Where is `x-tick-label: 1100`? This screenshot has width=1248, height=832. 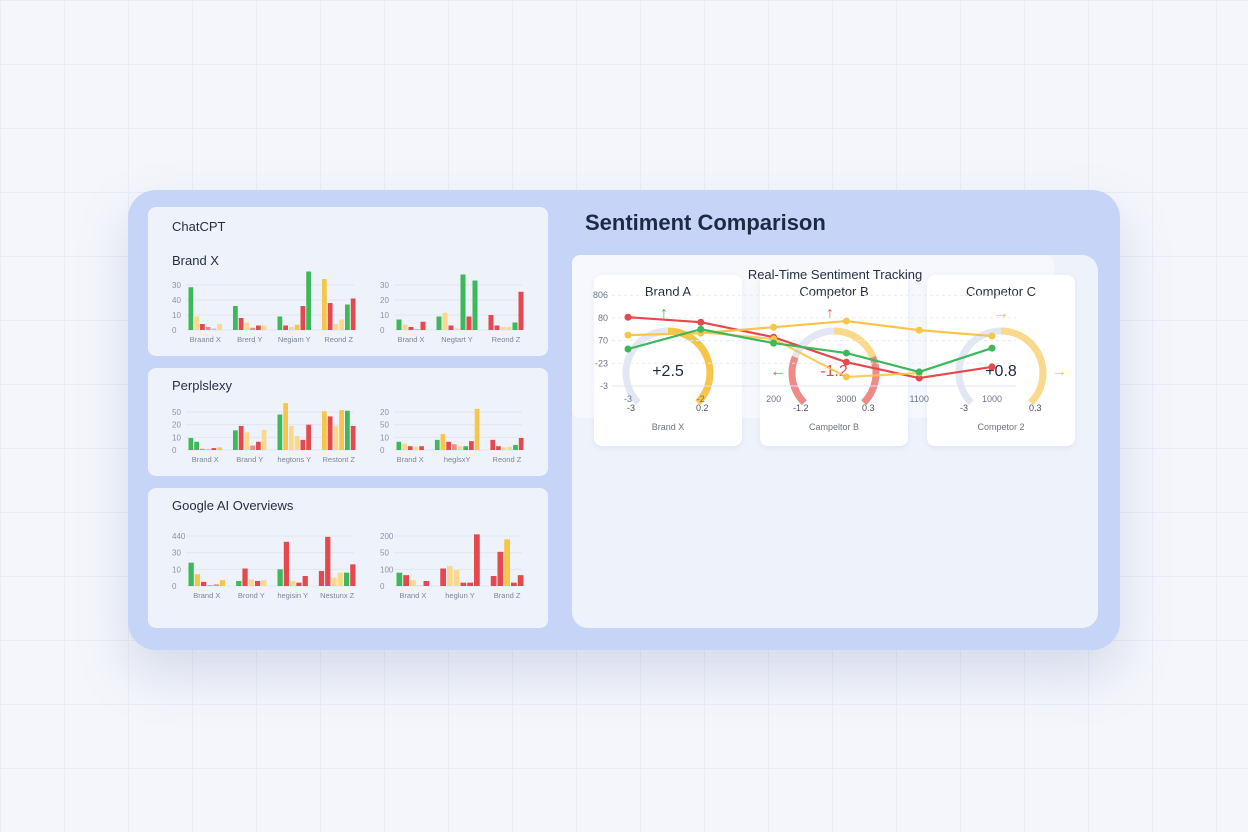 x-tick-label: 1100 is located at coordinates (919, 399).